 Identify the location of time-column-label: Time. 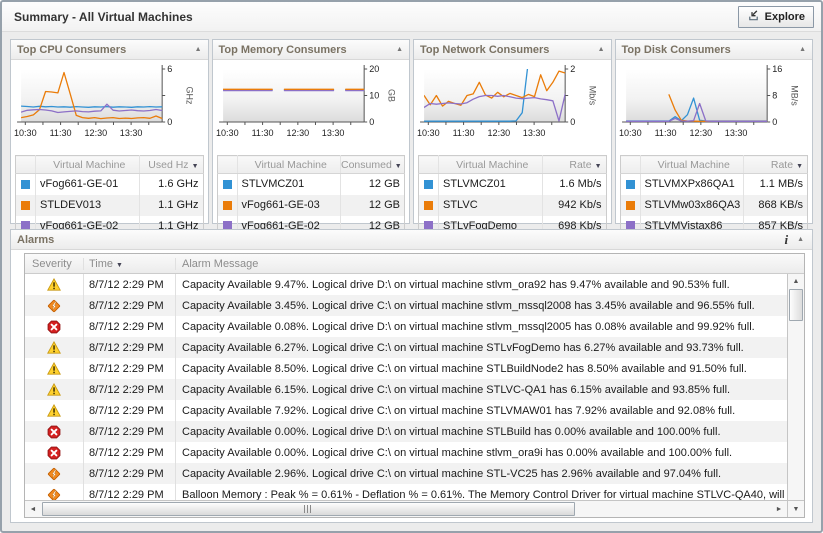
(101, 263).